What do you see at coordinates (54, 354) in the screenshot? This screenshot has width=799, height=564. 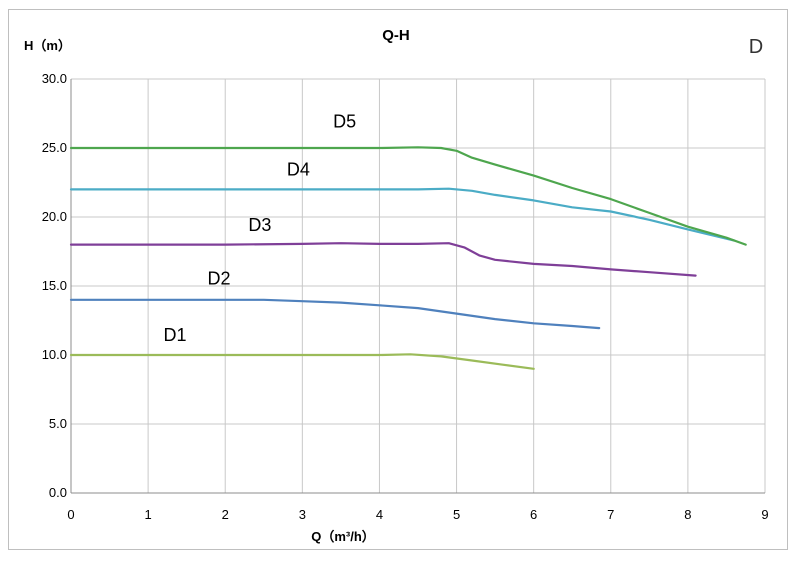 I see `y-tick-label: 10.0` at bounding box center [54, 354].